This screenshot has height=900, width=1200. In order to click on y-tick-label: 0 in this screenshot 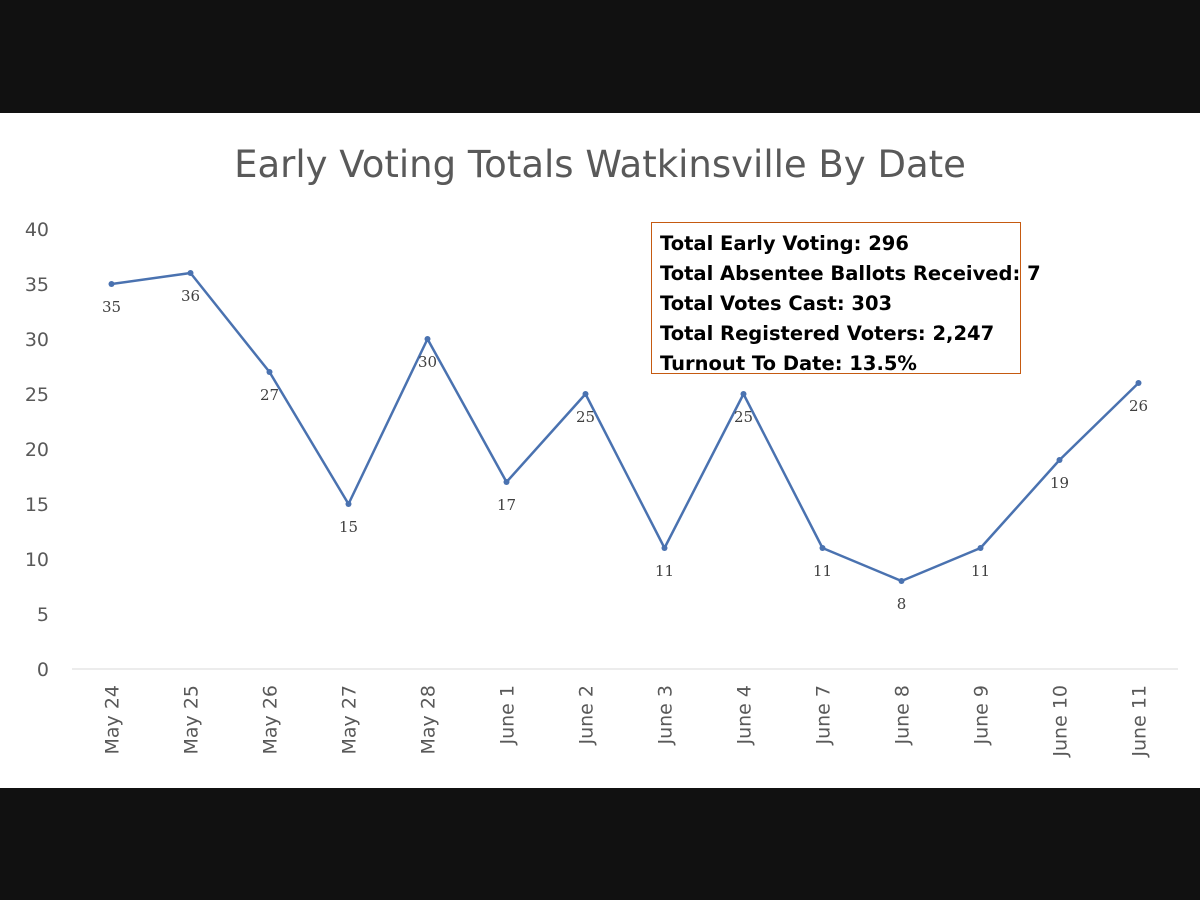, I will do `click(43, 670)`.